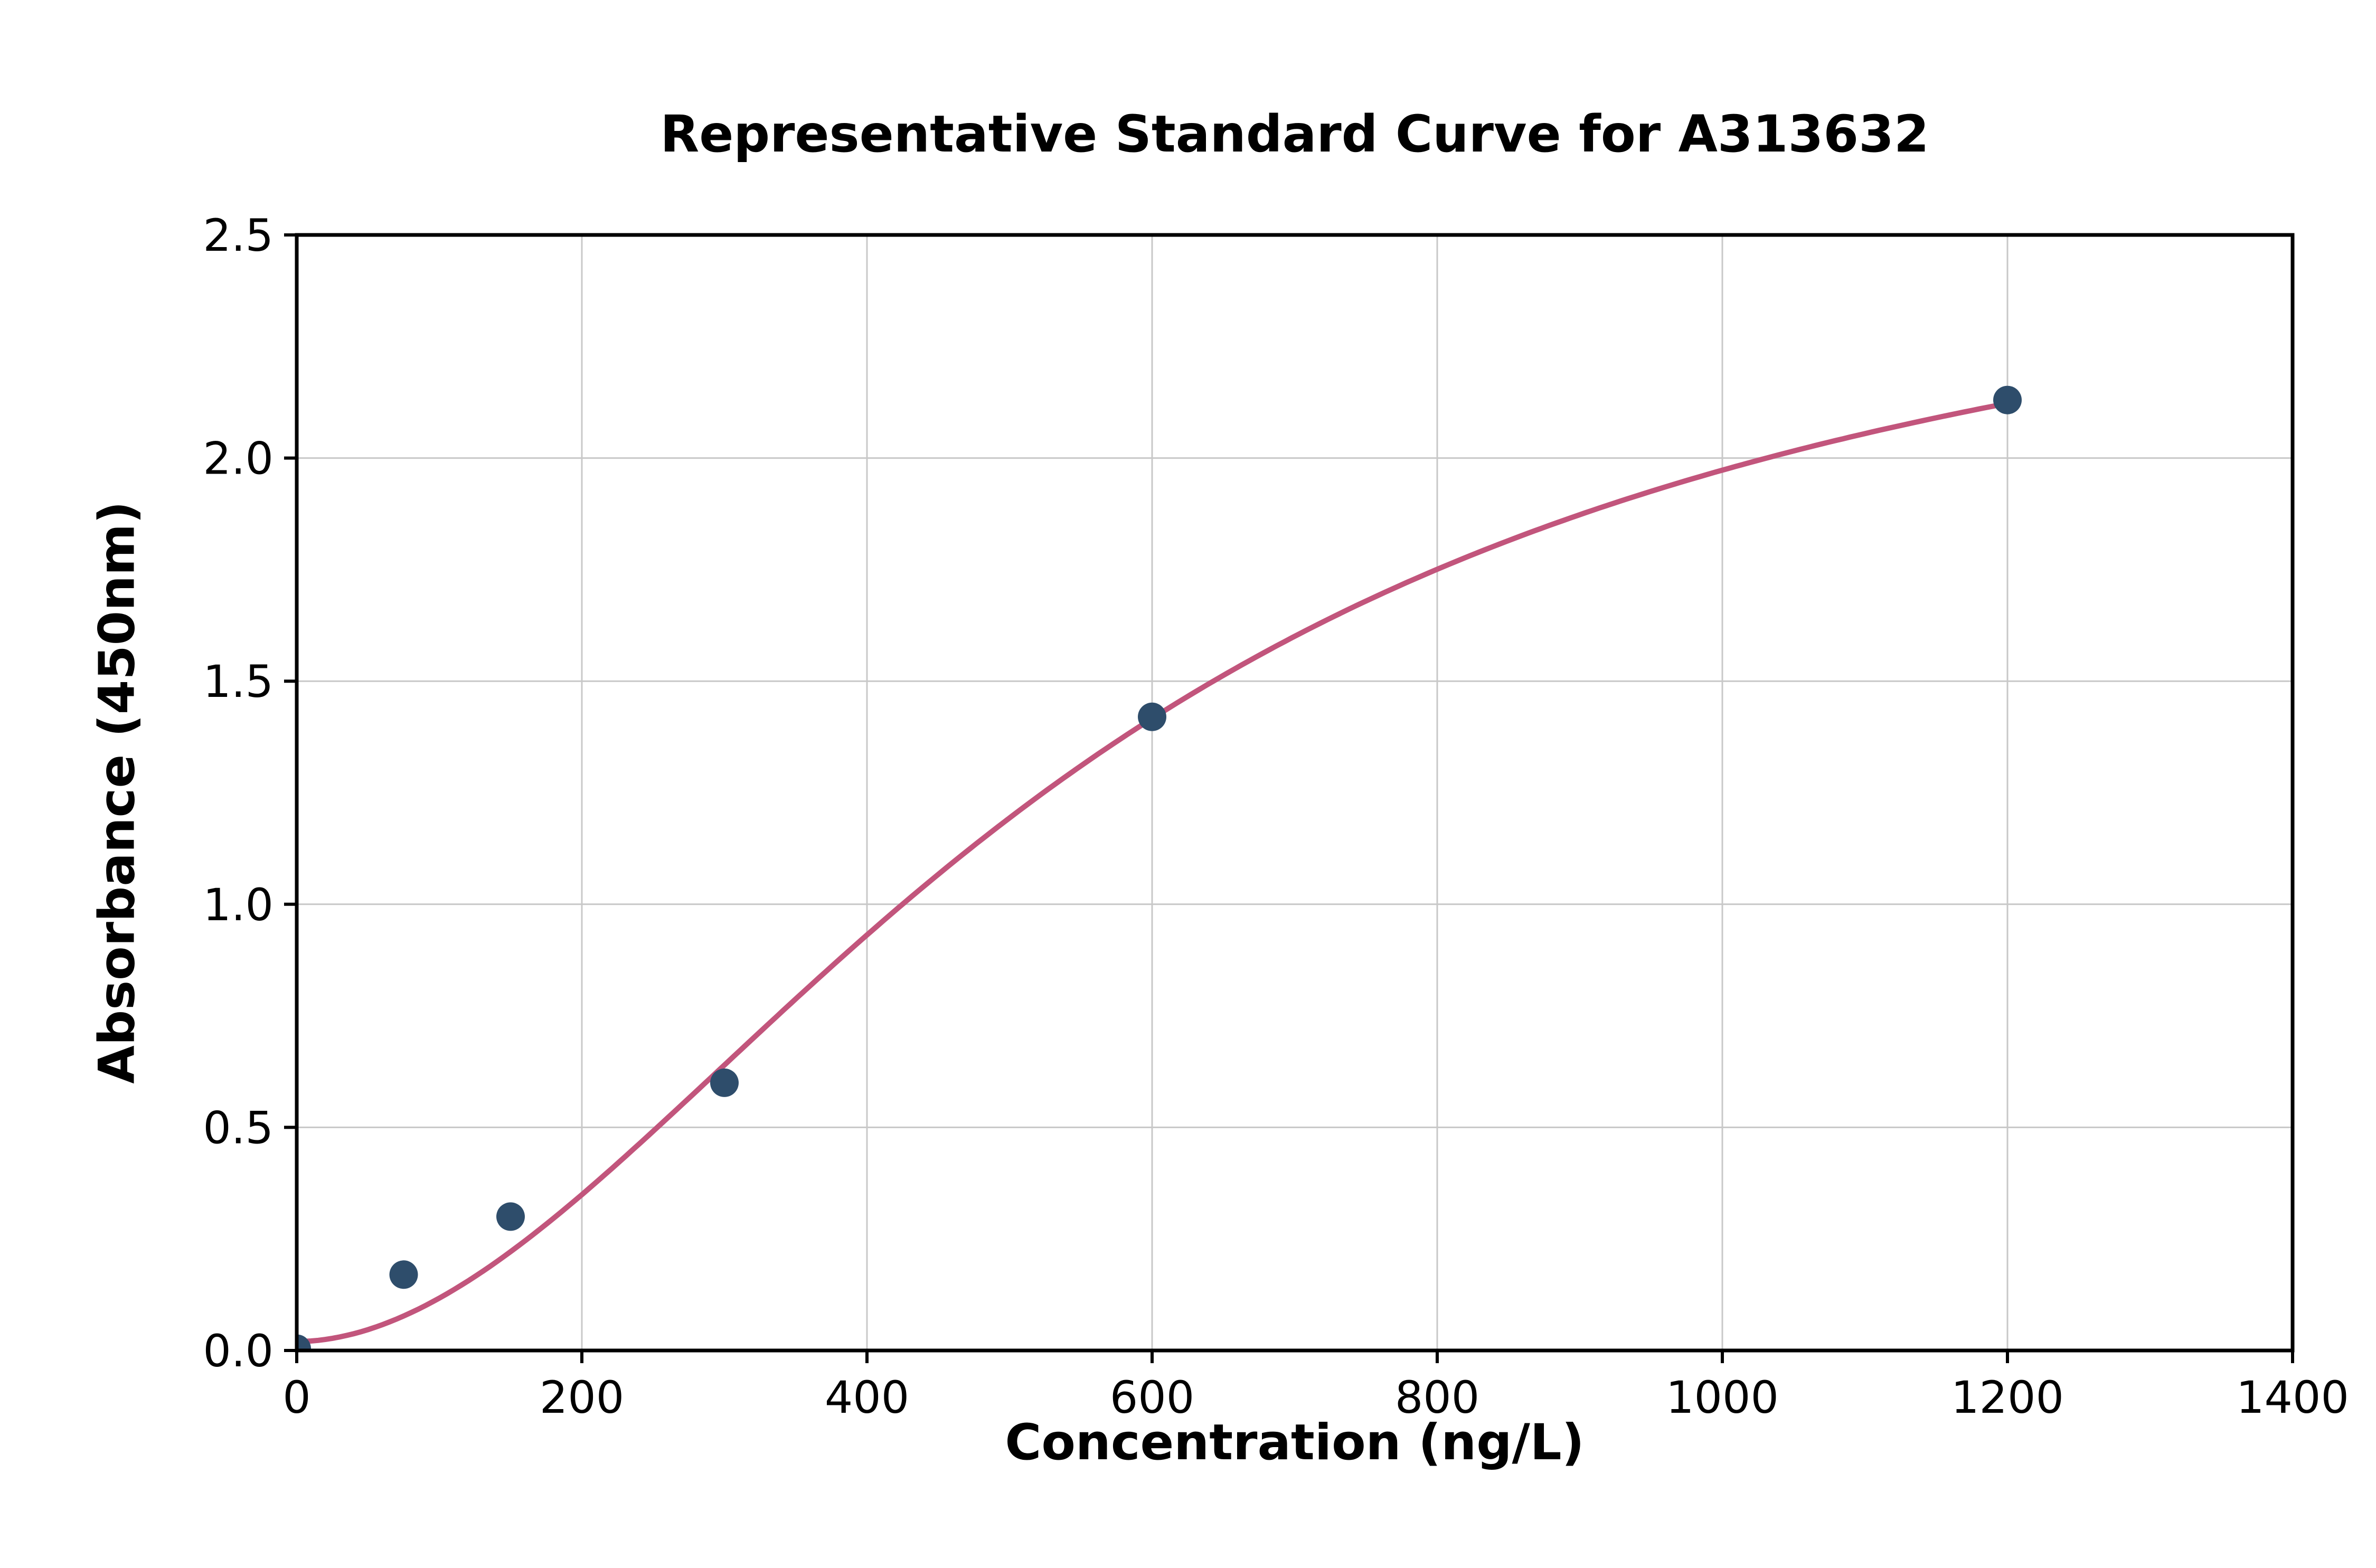 This screenshot has height=1568, width=2376. What do you see at coordinates (1437, 1397) in the screenshot?
I see `svg-text: 800` at bounding box center [1437, 1397].